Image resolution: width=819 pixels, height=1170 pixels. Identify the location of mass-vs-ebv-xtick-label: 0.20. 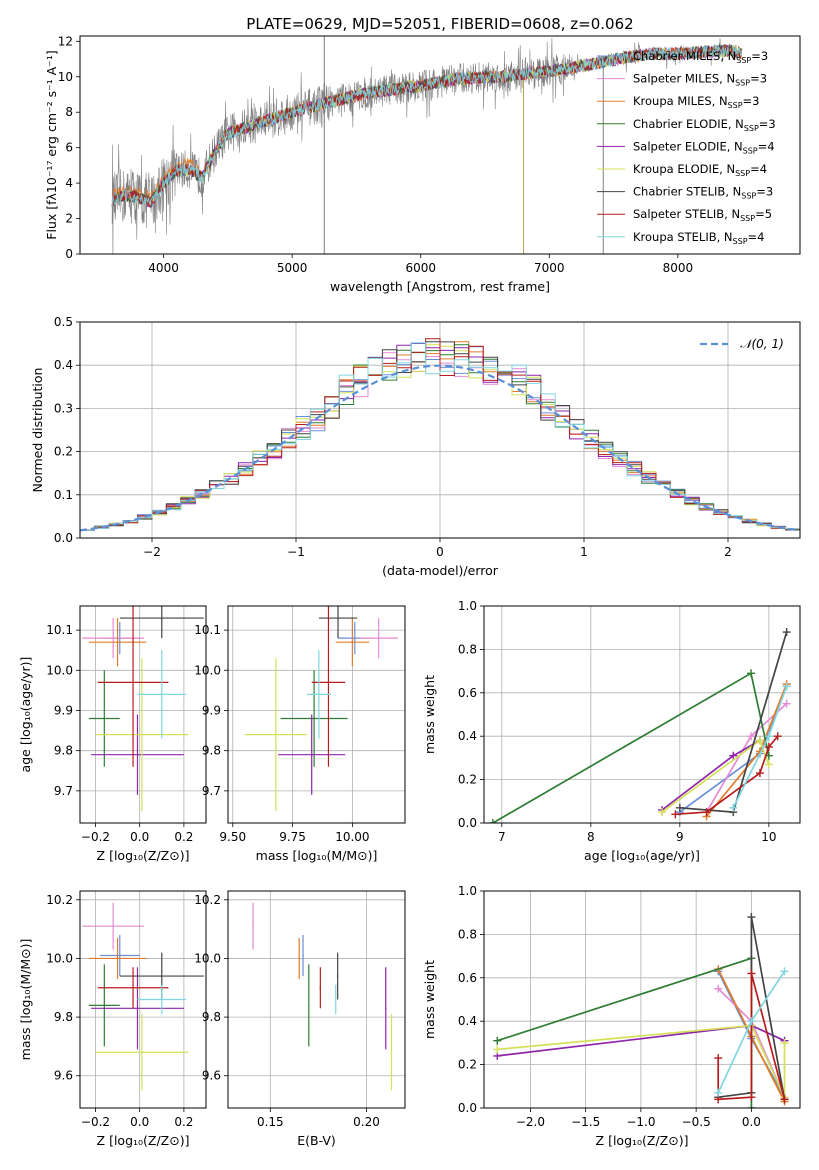
(366, 1122).